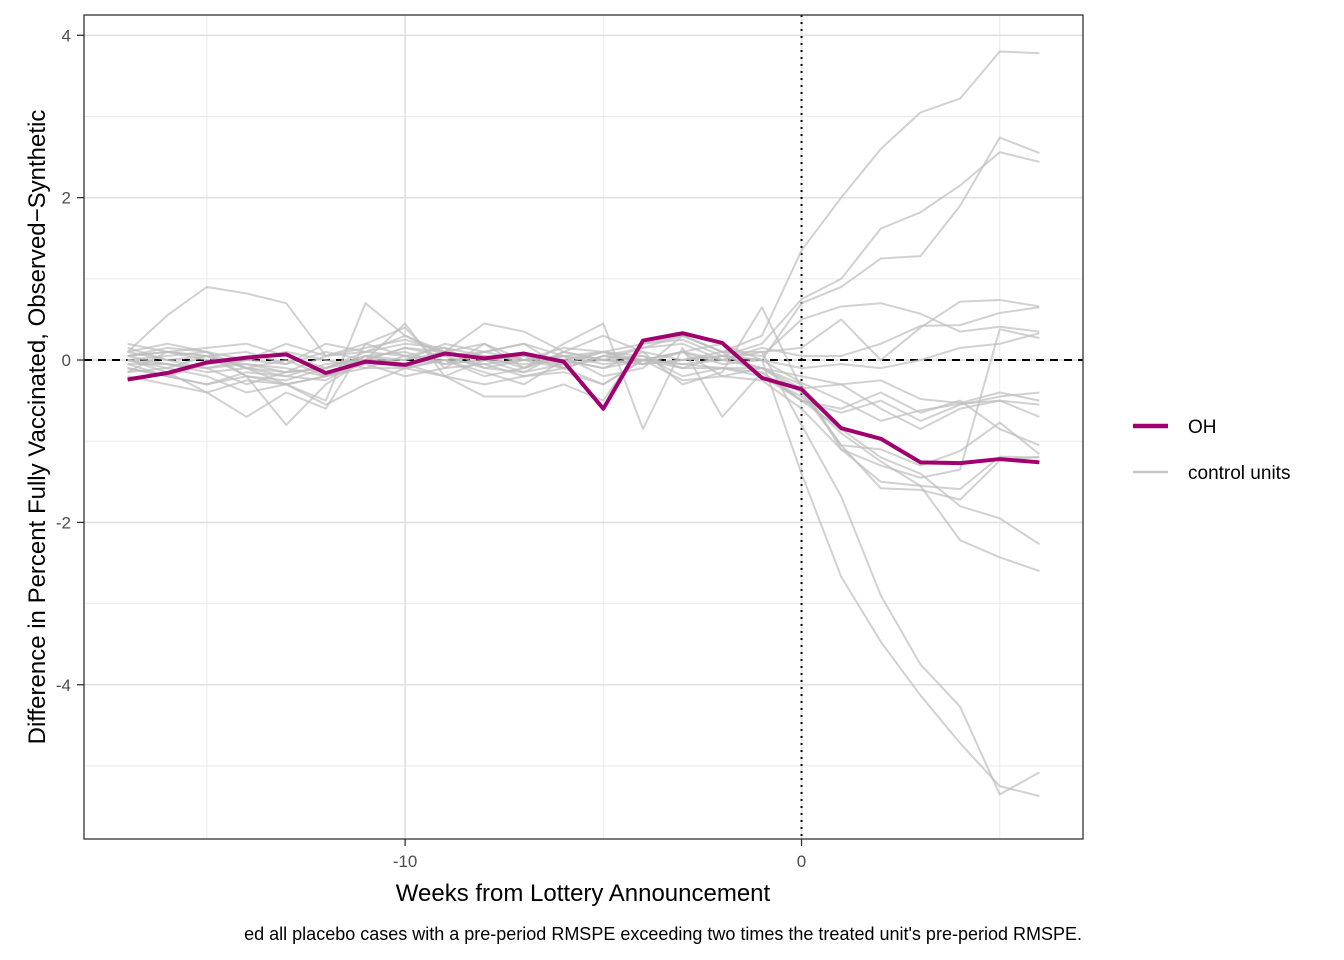 The image size is (1344, 960). Describe the element at coordinates (66, 360) in the screenshot. I see `y-tick-label-2: 0` at that location.